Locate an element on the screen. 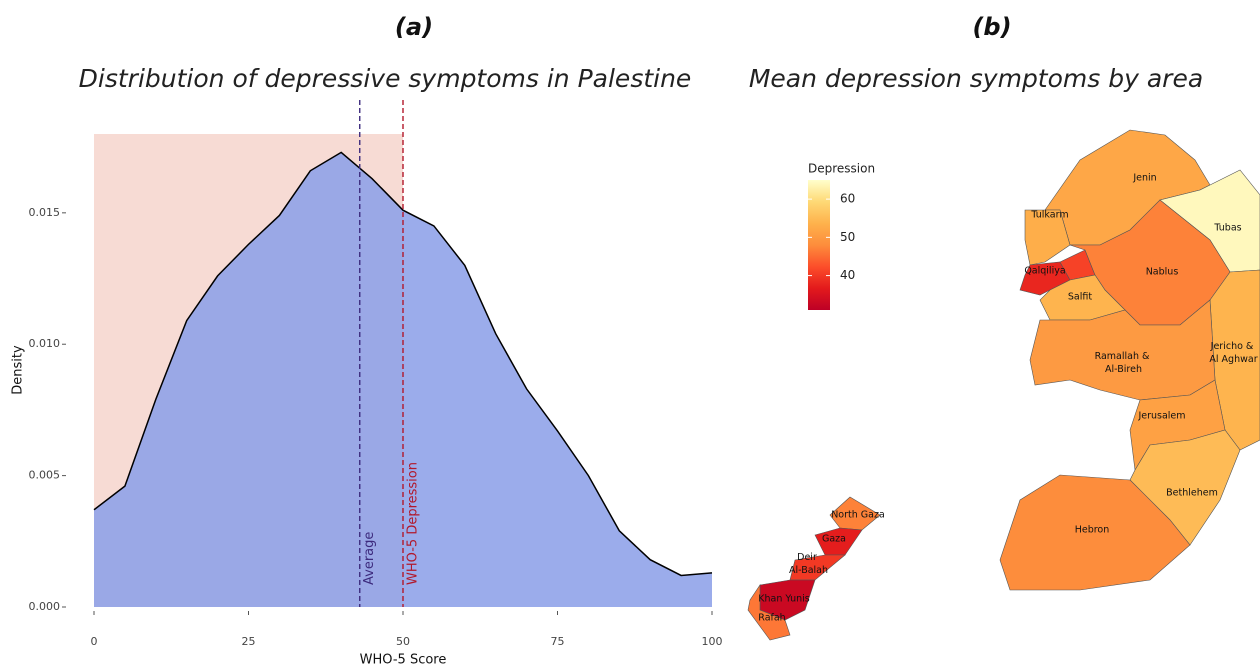 Image resolution: width=1260 pixels, height=667 pixels. region-label: Ramallah & Al-Bireh is located at coordinates (1122, 363).